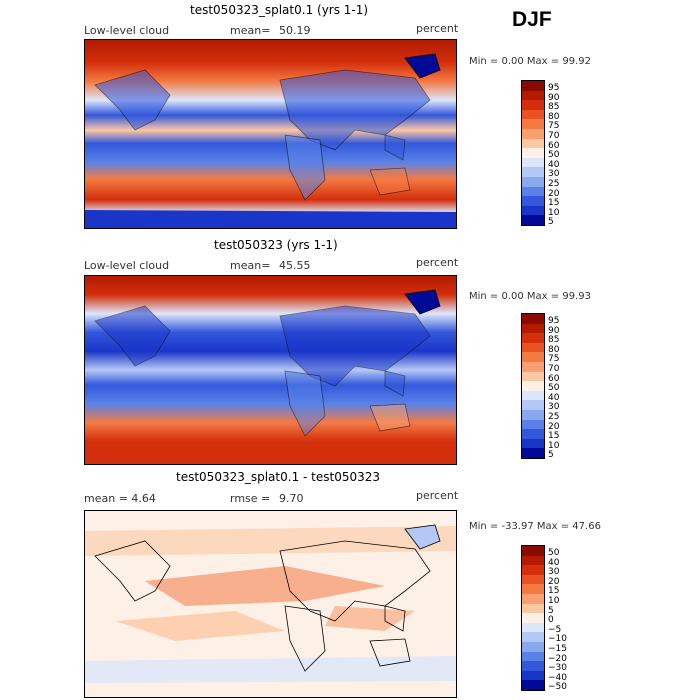 This screenshot has width=700, height=700. I want to click on panel3-colorbar, so click(533, 618).